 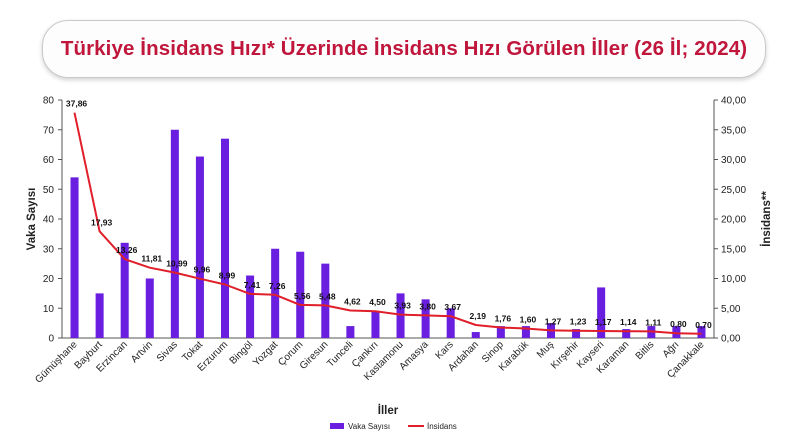 What do you see at coordinates (352, 302) in the screenshot?
I see `insidans-data-label-11: 4,62` at bounding box center [352, 302].